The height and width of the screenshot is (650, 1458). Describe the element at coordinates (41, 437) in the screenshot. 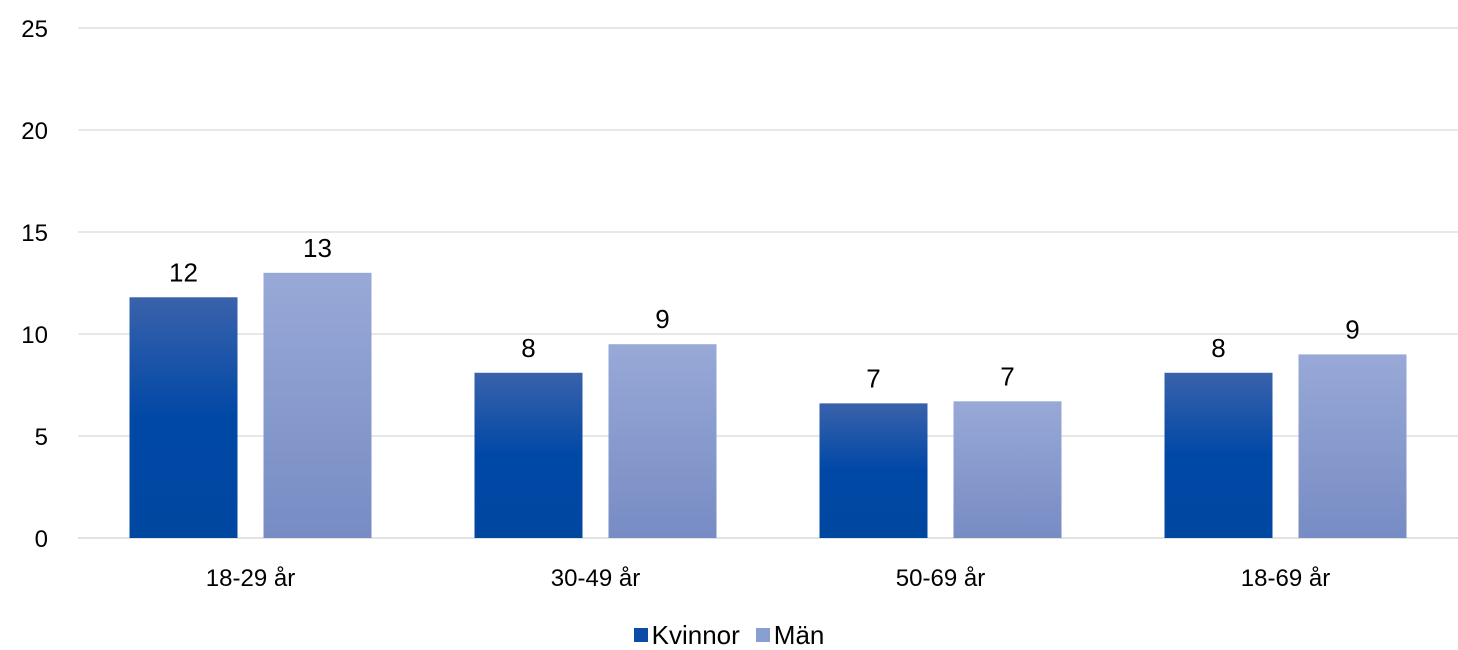

I see `y-tick-label: 5` at that location.